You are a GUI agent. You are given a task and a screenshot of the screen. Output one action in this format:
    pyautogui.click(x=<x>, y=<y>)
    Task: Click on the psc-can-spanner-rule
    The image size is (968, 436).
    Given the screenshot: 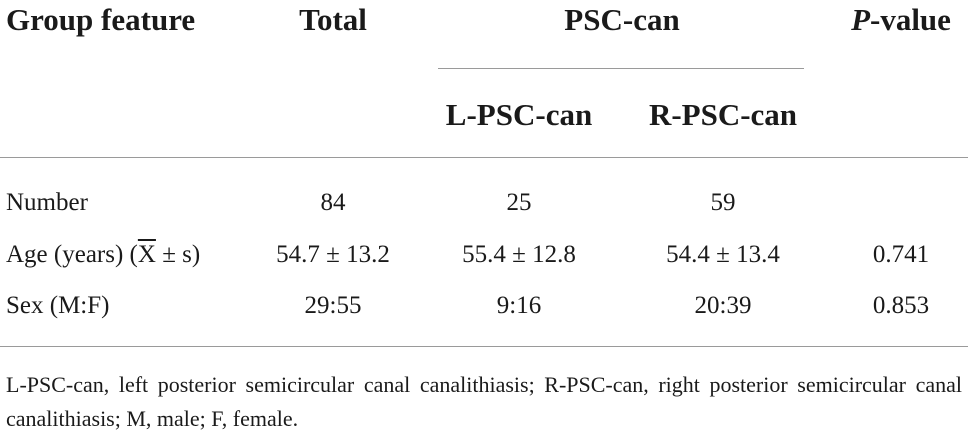 What is the action you would take?
    pyautogui.click(x=621, y=68)
    